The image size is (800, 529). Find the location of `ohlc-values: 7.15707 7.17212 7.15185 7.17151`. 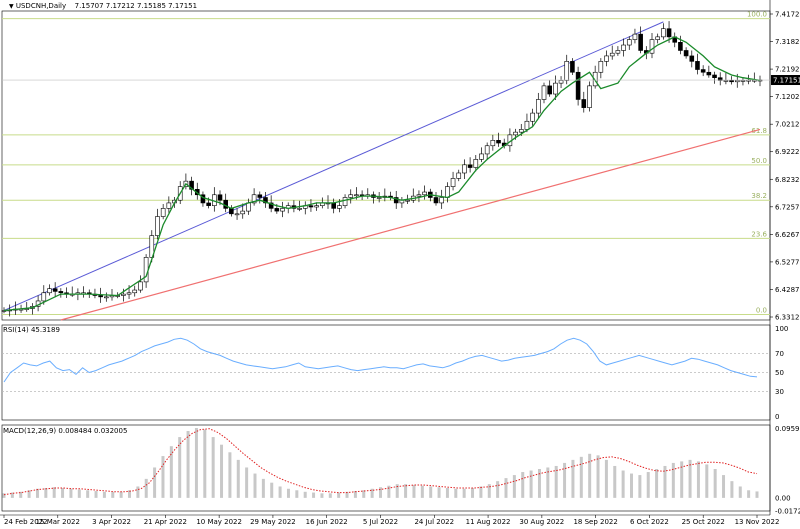

ohlc-values: 7.15707 7.17212 7.15185 7.17151 is located at coordinates (136, 6).